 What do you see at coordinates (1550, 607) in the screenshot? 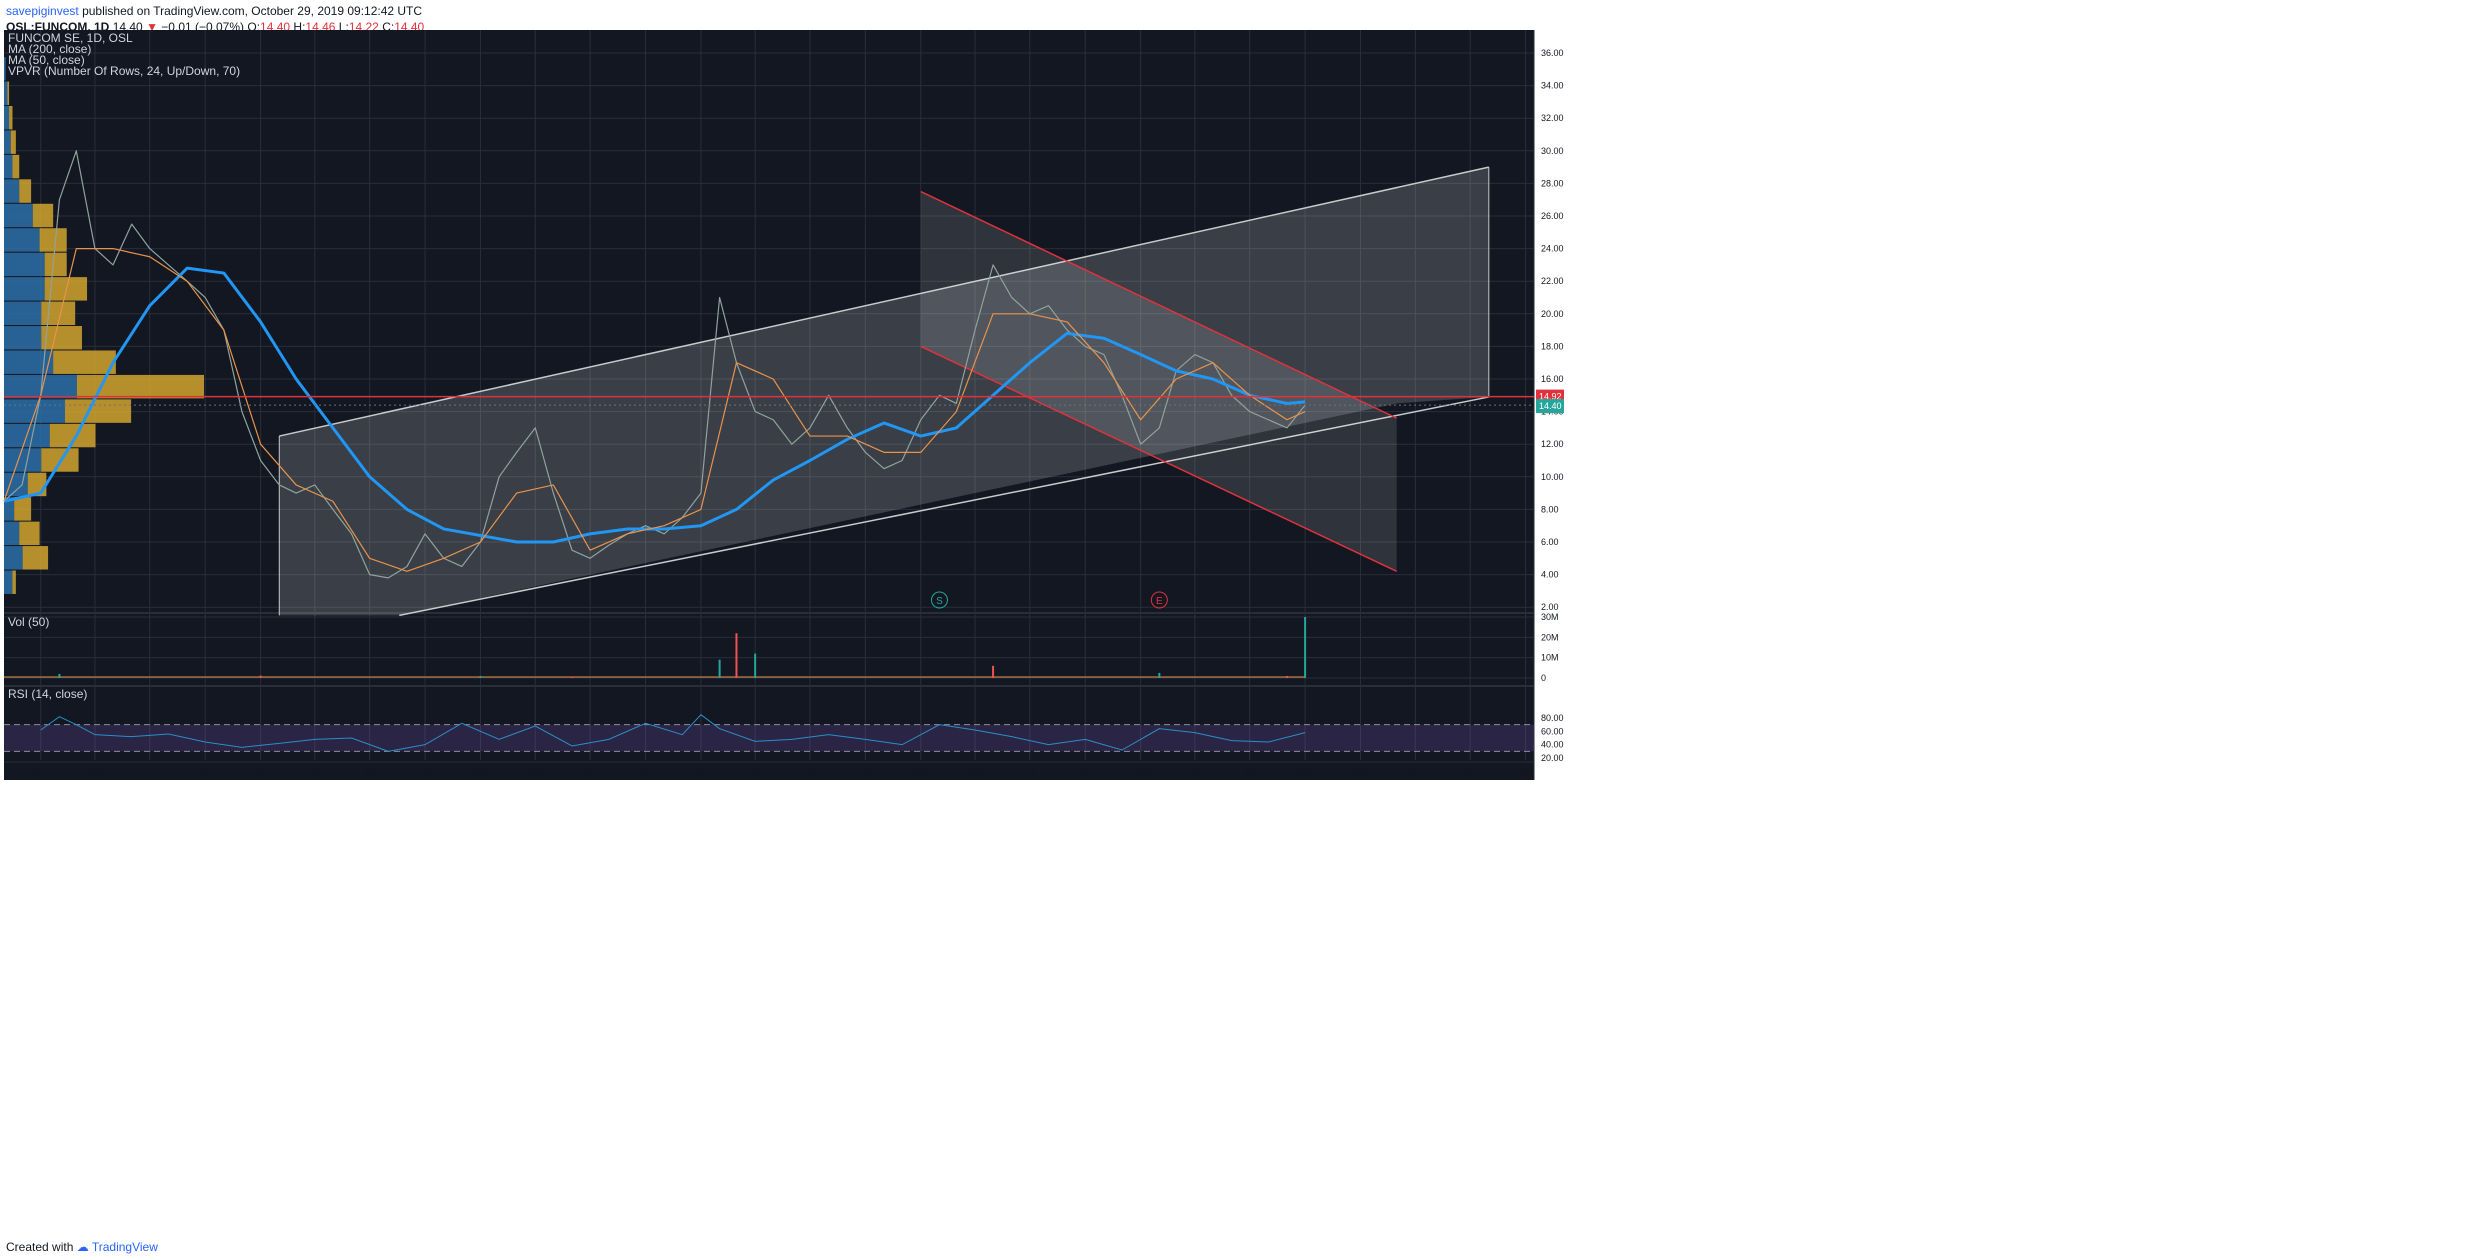
I see `y-tick-label: 2.00` at bounding box center [1550, 607].